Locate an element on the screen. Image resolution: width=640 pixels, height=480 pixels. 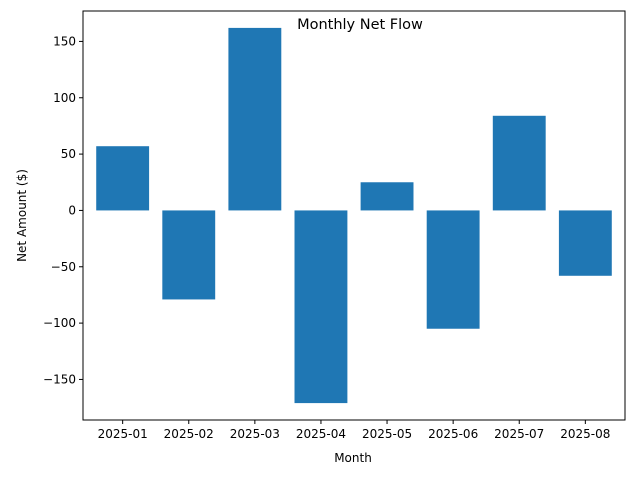
x-tick-label: 2025-05 is located at coordinates (387, 434).